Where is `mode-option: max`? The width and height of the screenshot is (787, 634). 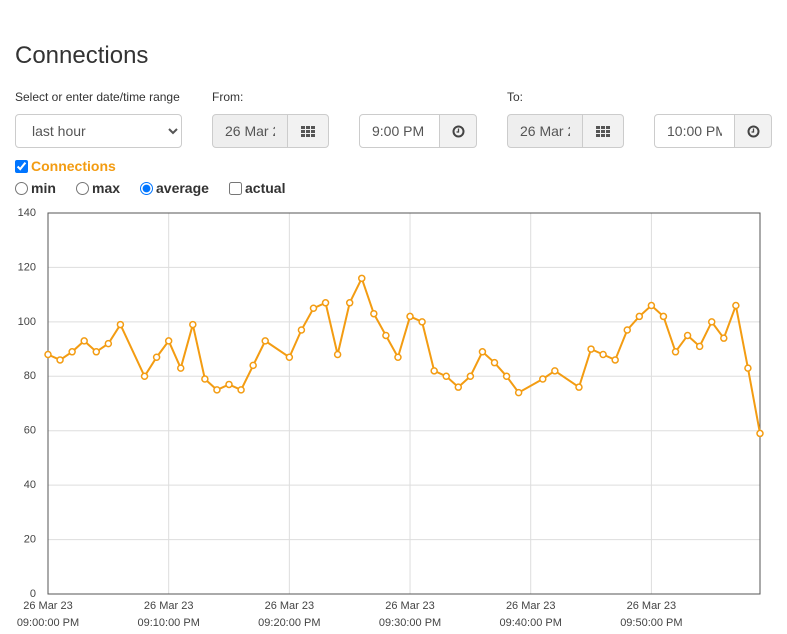
mode-option: max is located at coordinates (98, 188).